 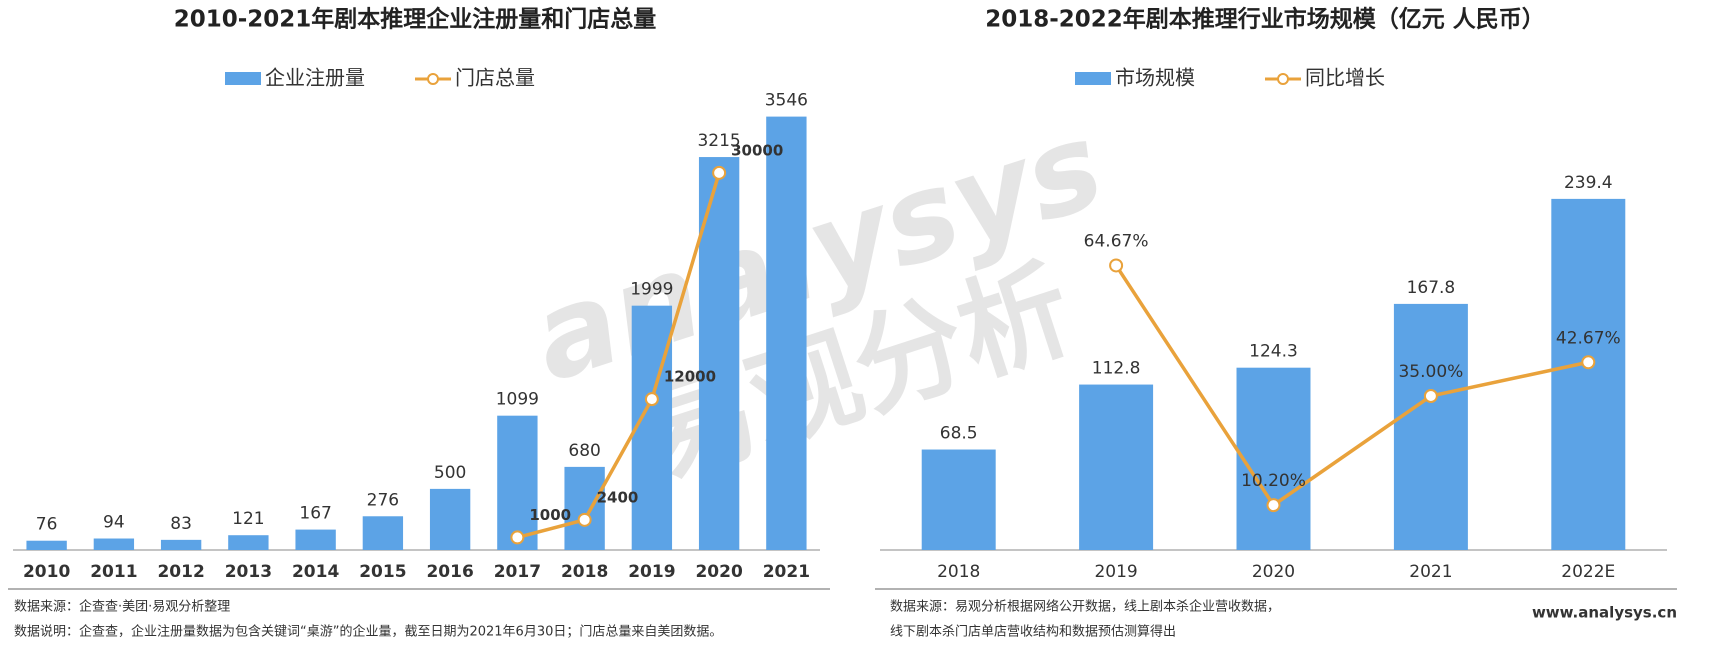 What do you see at coordinates (46, 572) in the screenshot?
I see `x-tick-label: 2010` at bounding box center [46, 572].